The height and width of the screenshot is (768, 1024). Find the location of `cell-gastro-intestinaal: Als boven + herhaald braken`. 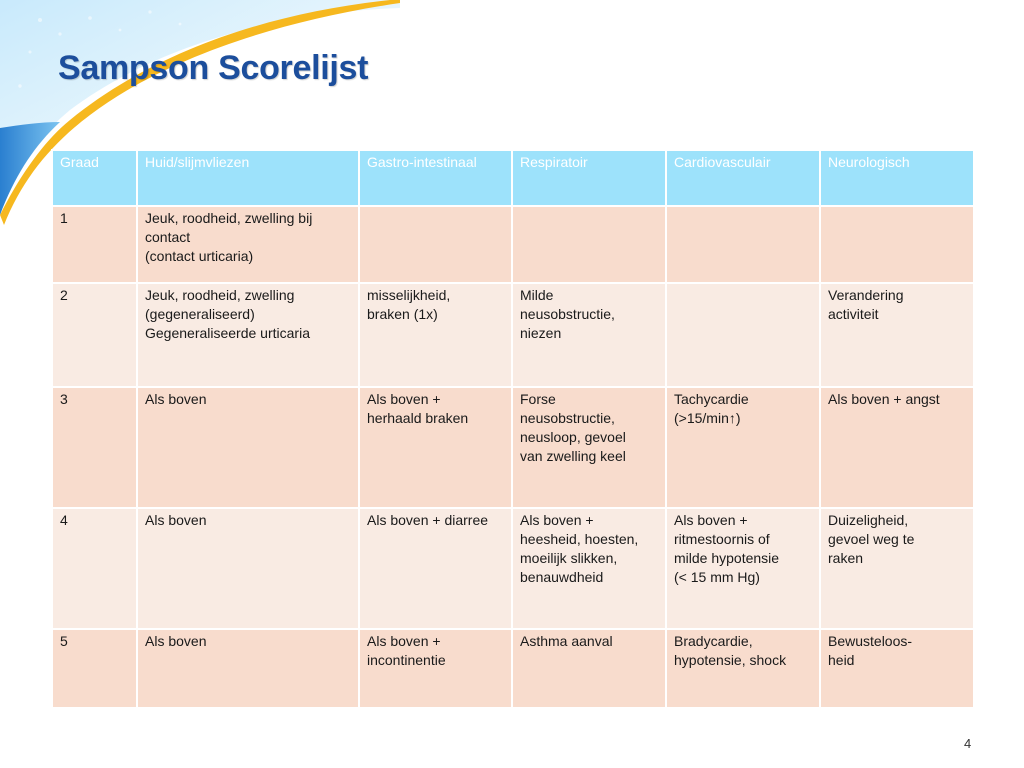

cell-gastro-intestinaal: Als boven + herhaald braken is located at coordinates (435, 447).